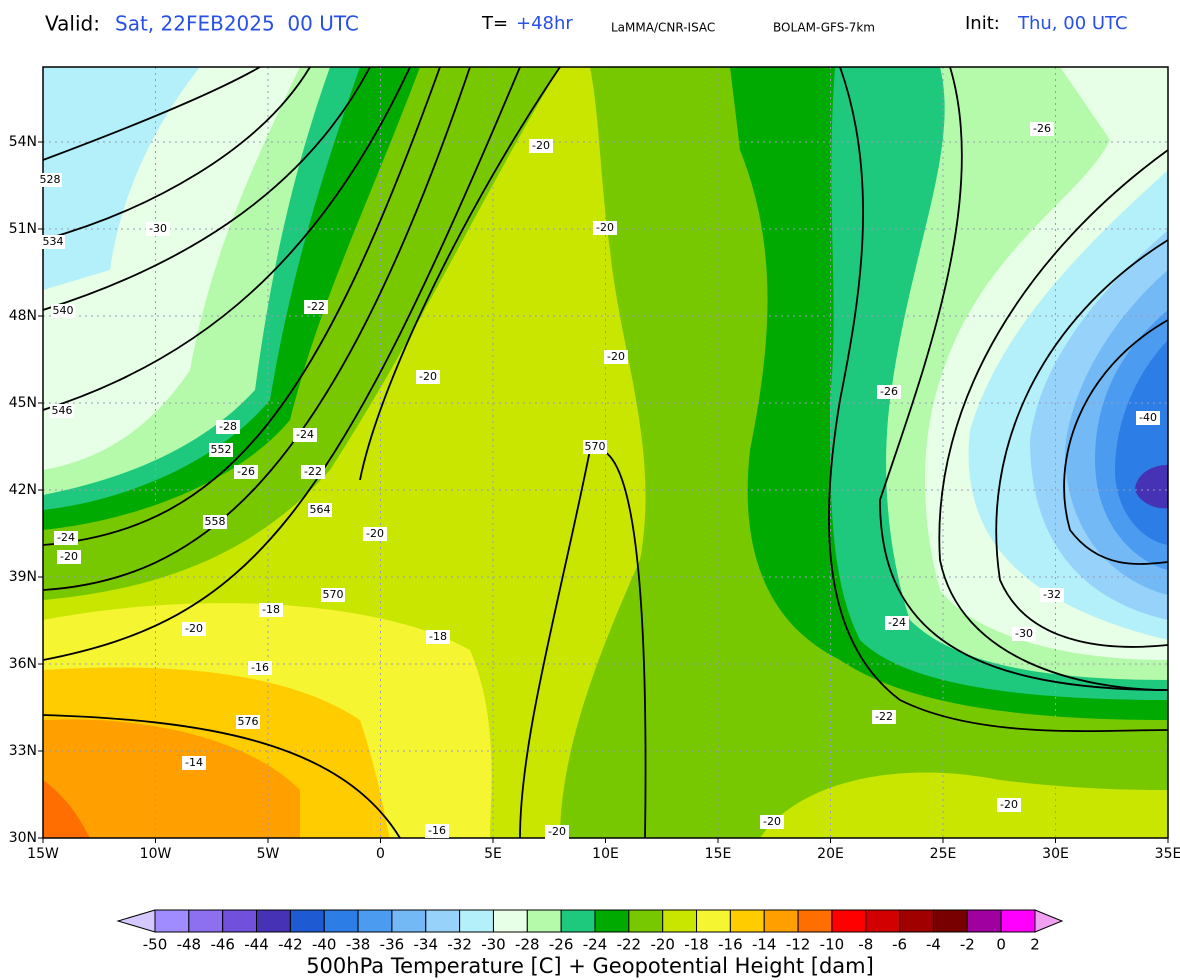  Describe the element at coordinates (605, 854) in the screenshot. I see `lon-label: 10E` at that location.